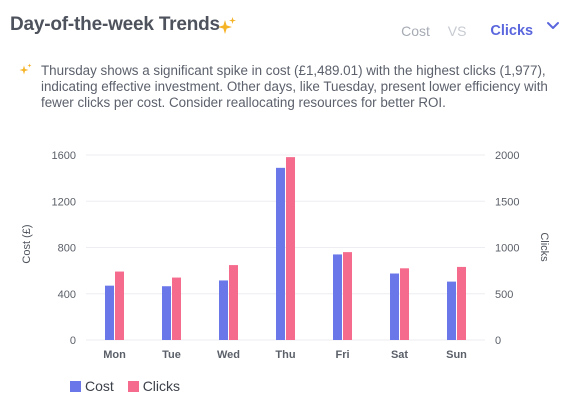 The height and width of the screenshot is (414, 573). What do you see at coordinates (286, 29) in the screenshot?
I see `card-header: Day-of-the-week Trends Cost VS Clicks` at bounding box center [286, 29].